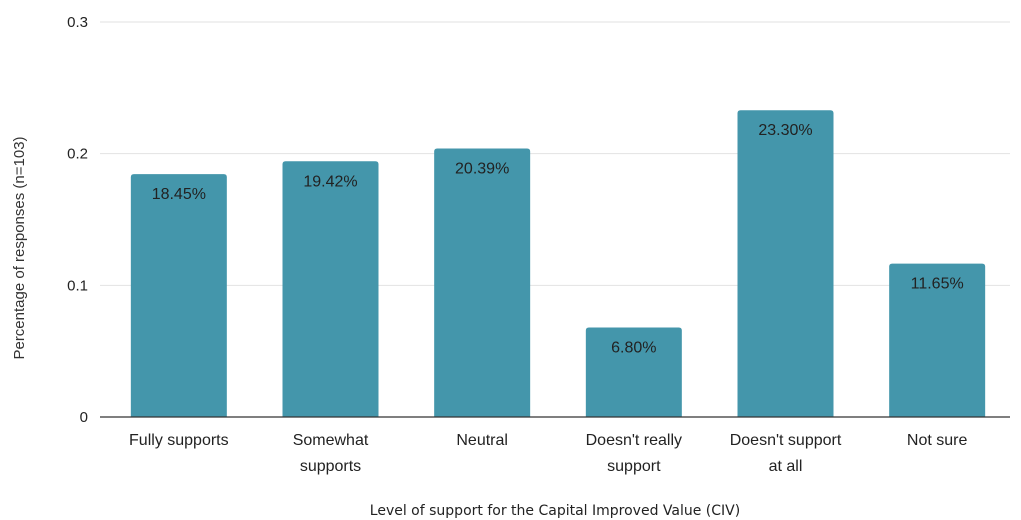 Image resolution: width=1021 pixels, height=520 pixels. I want to click on category-label: supports, so click(330, 466).